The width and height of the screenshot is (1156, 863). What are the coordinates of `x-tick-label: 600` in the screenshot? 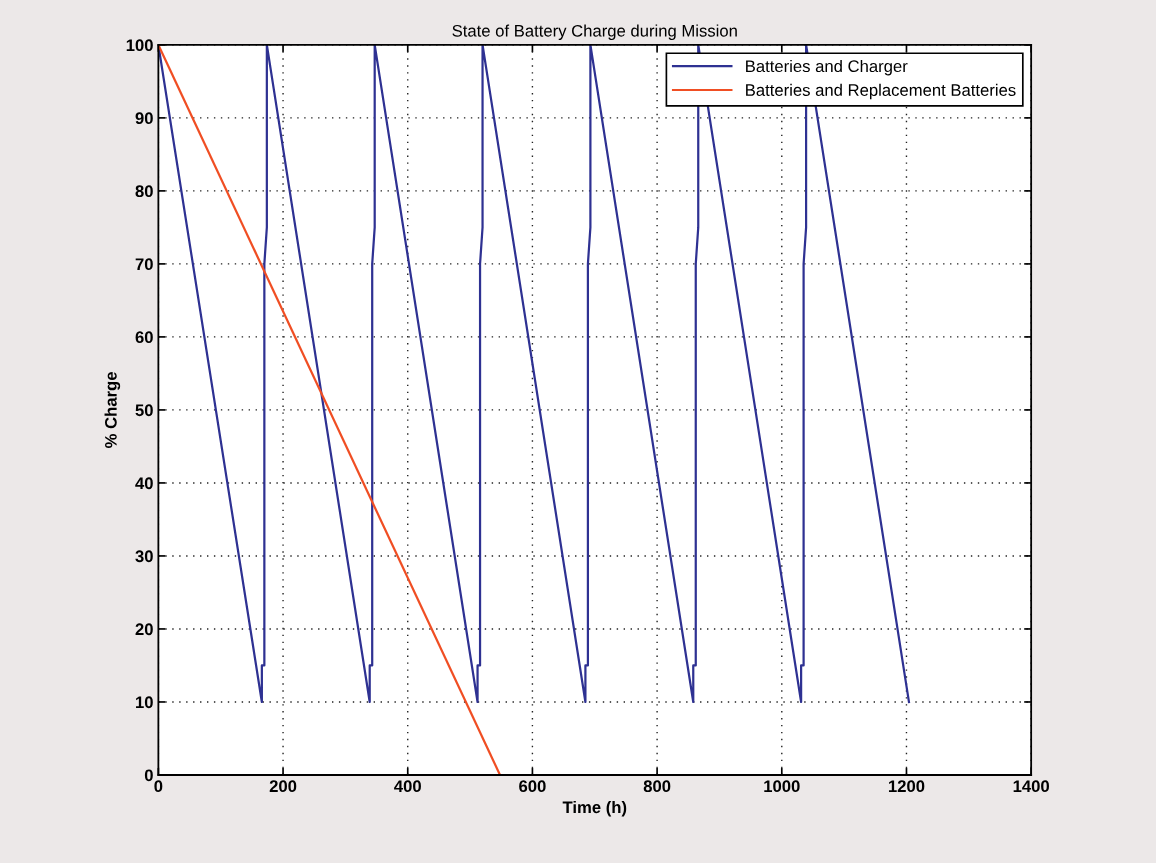 It's located at (532, 786).